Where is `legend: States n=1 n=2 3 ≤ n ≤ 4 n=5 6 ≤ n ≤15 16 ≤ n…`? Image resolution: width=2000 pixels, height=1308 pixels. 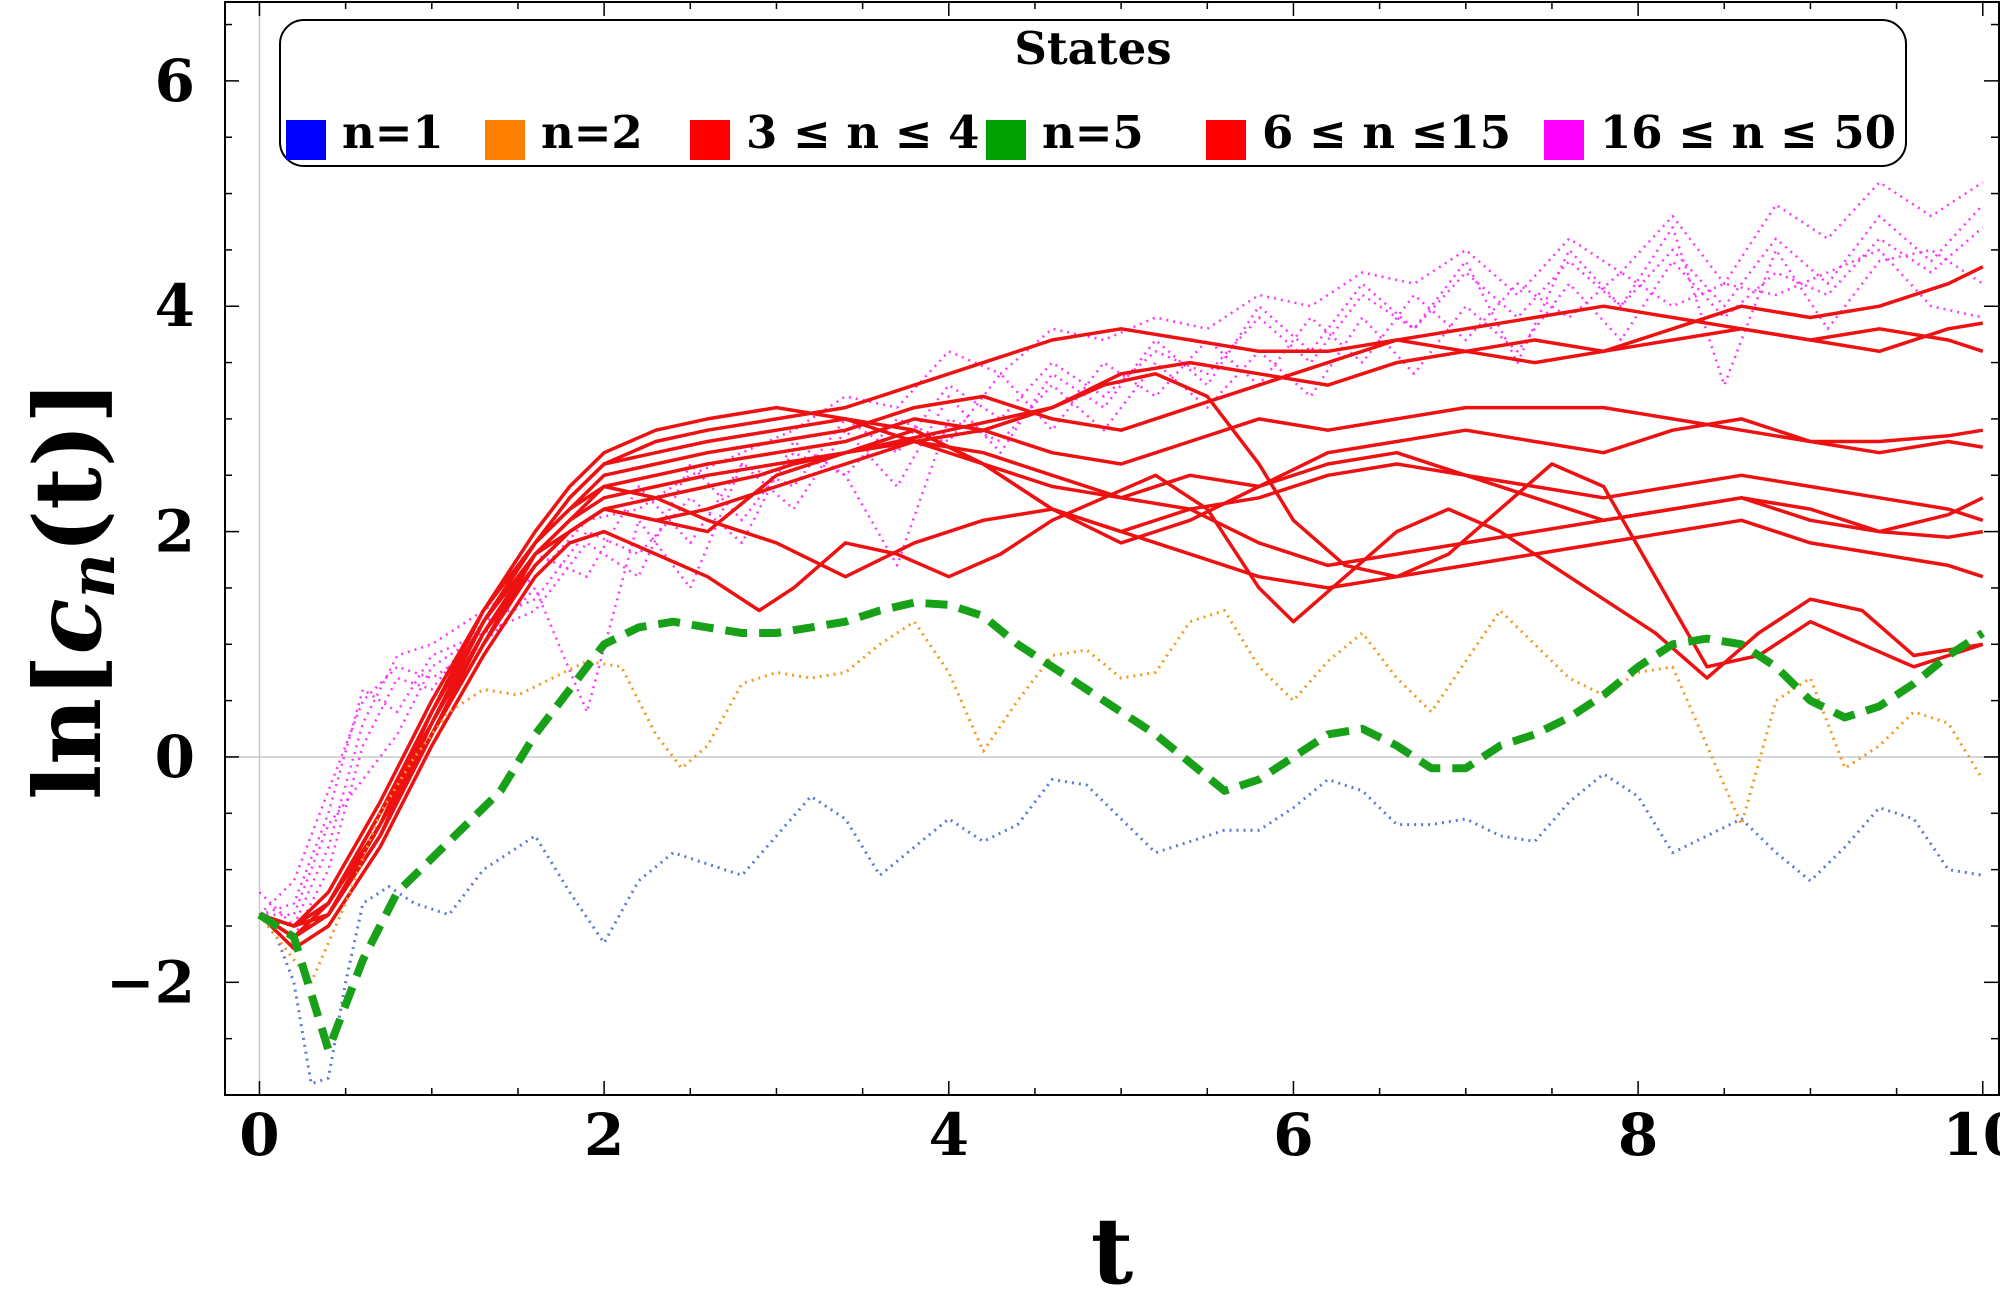 legend: States n=1 n=2 3 ≤ n ≤ 4 n=5 6 ≤ n ≤15 16 ≤ n… is located at coordinates (1093, 93).